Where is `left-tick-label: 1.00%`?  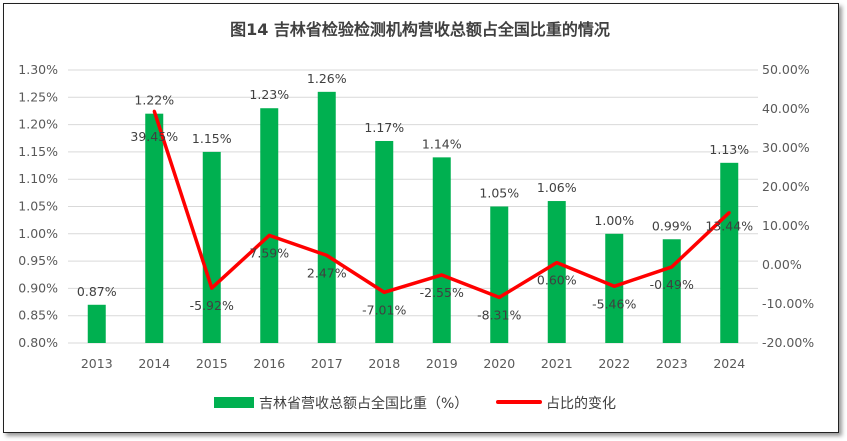
left-tick-label: 1.00% is located at coordinates (38, 233).